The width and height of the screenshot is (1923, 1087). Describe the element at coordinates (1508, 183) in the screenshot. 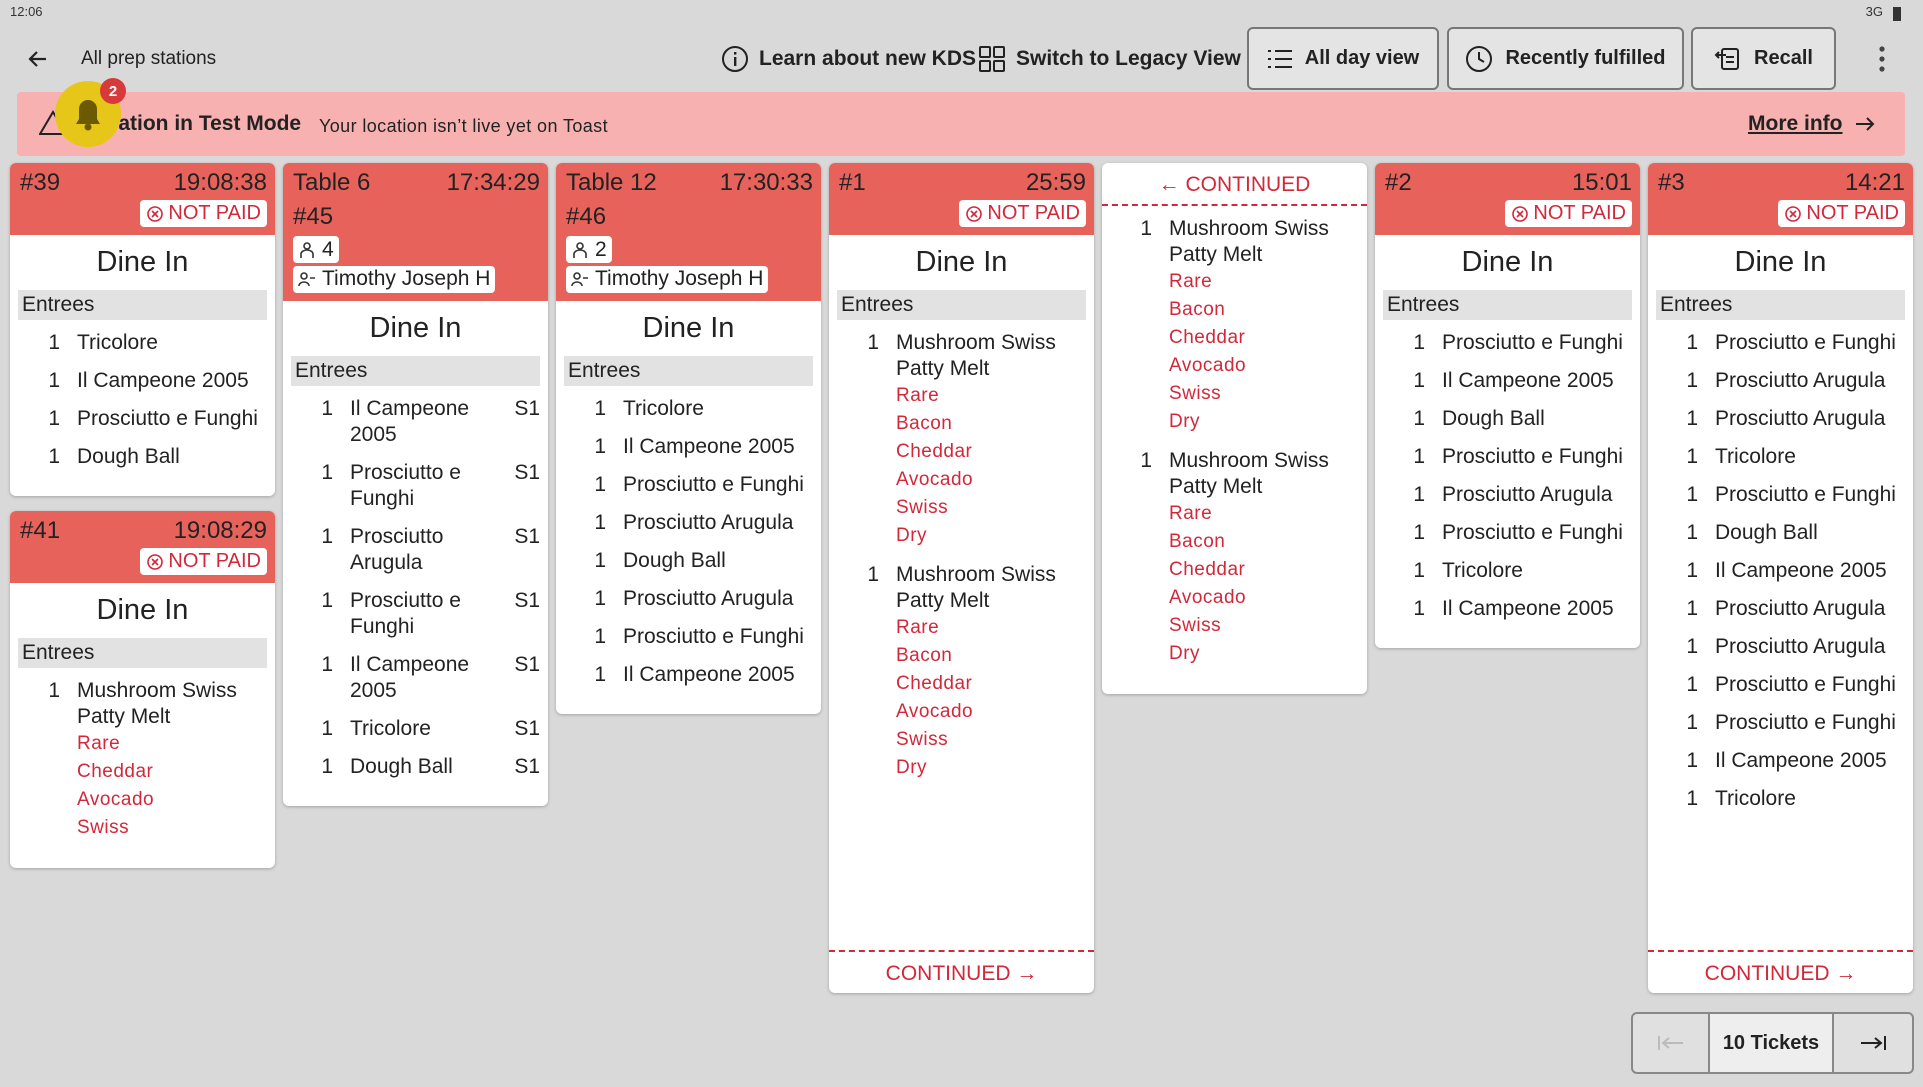

I see `header-row: #2 15:01` at that location.